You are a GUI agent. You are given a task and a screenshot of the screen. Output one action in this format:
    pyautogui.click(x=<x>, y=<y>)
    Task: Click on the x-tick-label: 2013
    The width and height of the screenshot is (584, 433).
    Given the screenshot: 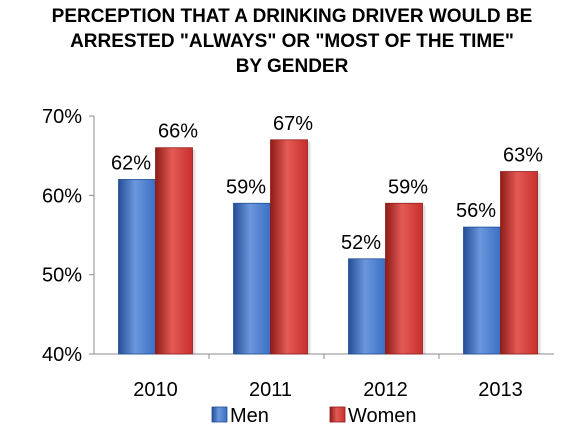 What is the action you would take?
    pyautogui.click(x=500, y=390)
    